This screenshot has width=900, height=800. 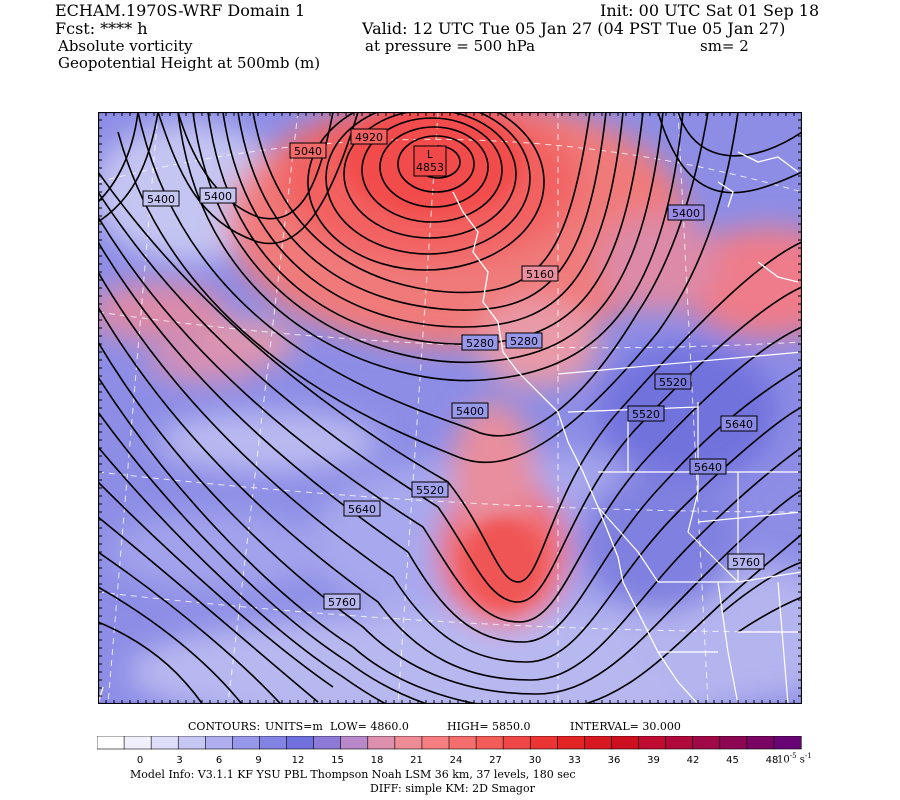 I want to click on forecast-hour: Fcst: **** h, so click(x=101, y=28).